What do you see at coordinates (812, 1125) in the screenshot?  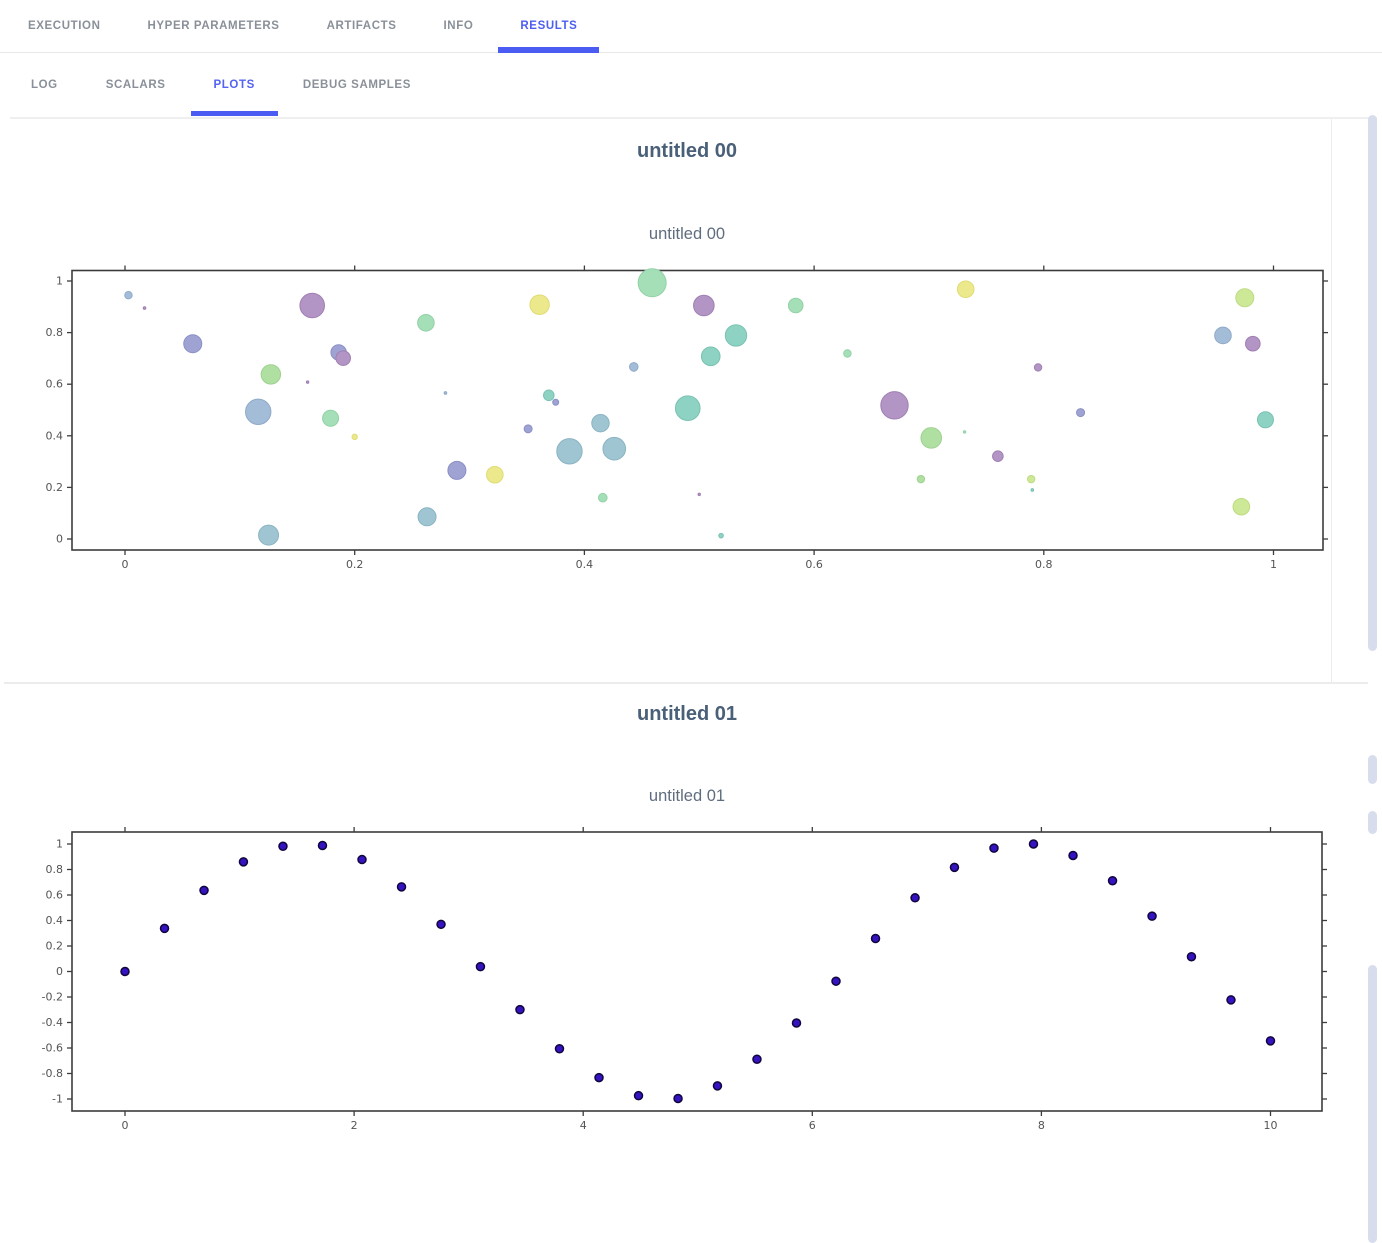 I see `svg-text: 6` at bounding box center [812, 1125].